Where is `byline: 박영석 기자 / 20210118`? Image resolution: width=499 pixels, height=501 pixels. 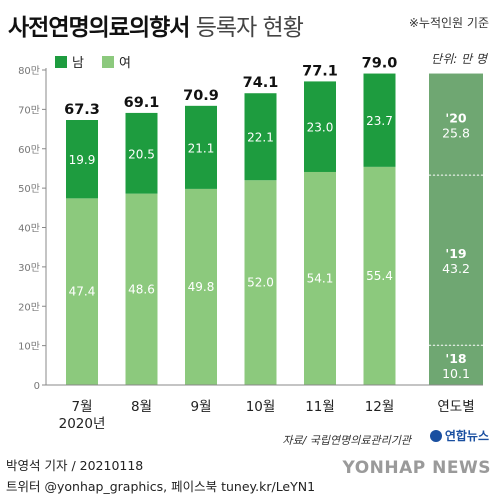 byline: 박영석 기자 / 20210118 is located at coordinates (75, 465).